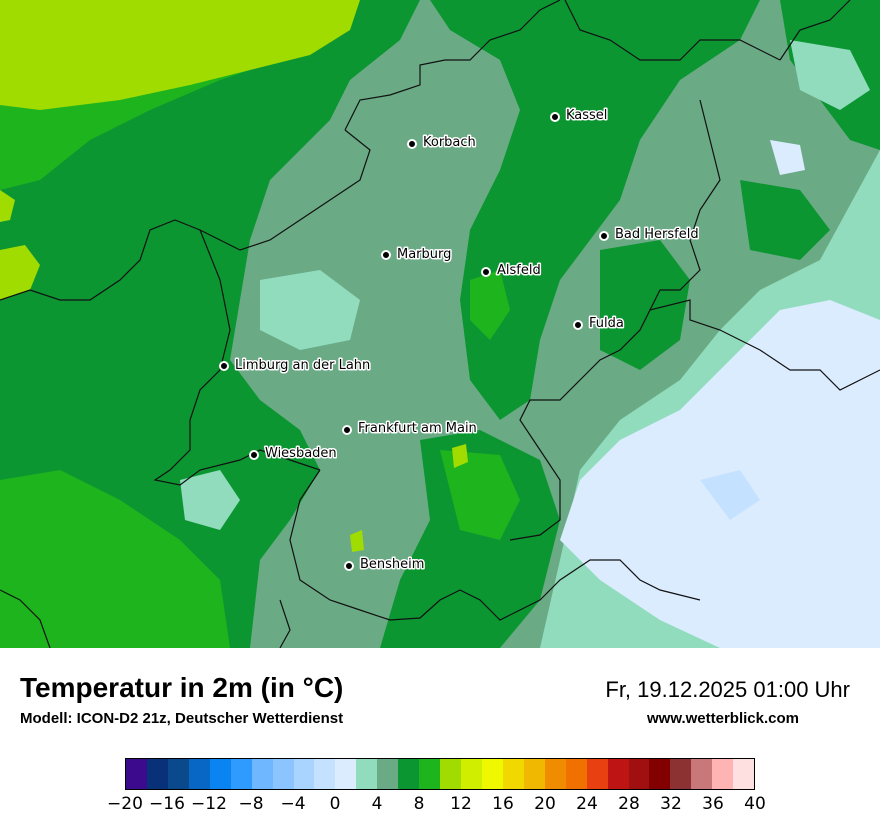  Describe the element at coordinates (519, 270) in the screenshot. I see `city-label: Alsfeld` at that location.